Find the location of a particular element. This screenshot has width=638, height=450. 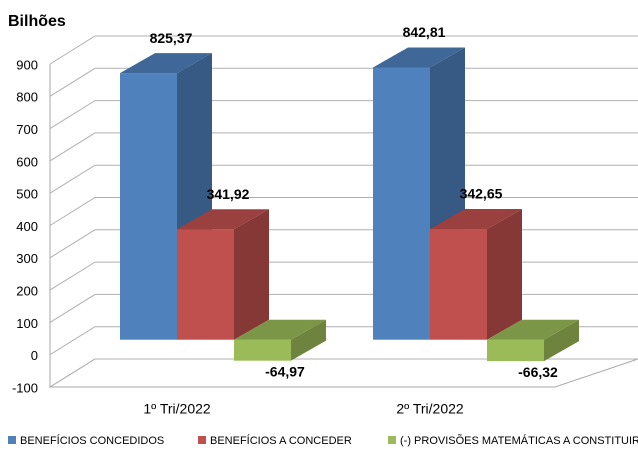

y-tick-label: -100 is located at coordinates (25, 387).